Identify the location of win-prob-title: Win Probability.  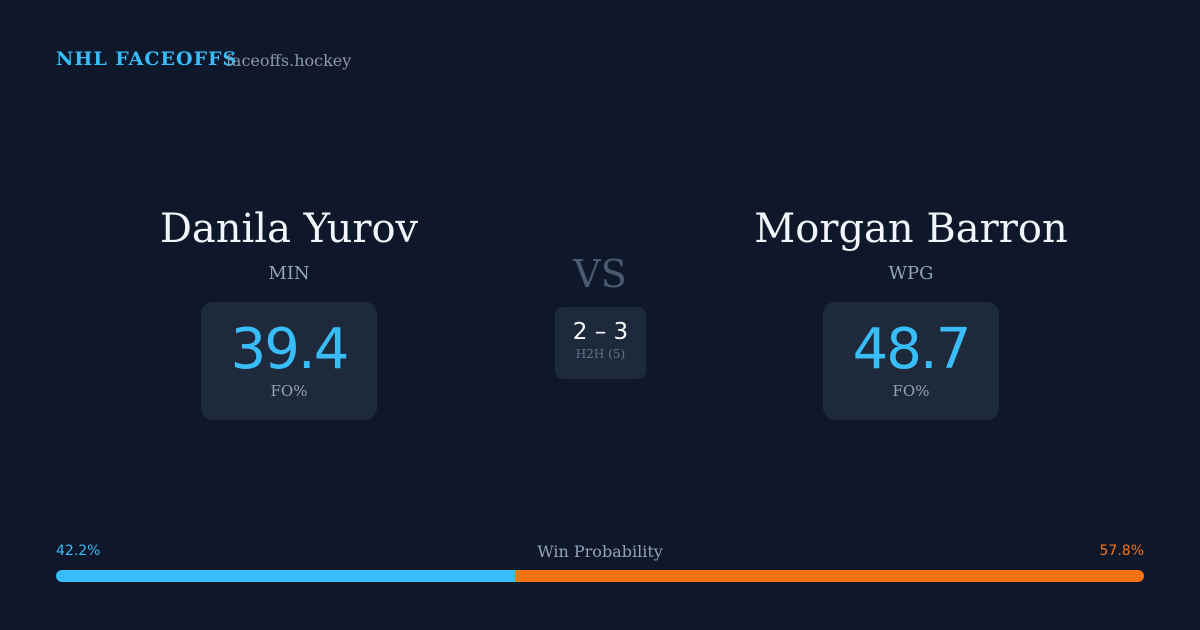
(600, 551).